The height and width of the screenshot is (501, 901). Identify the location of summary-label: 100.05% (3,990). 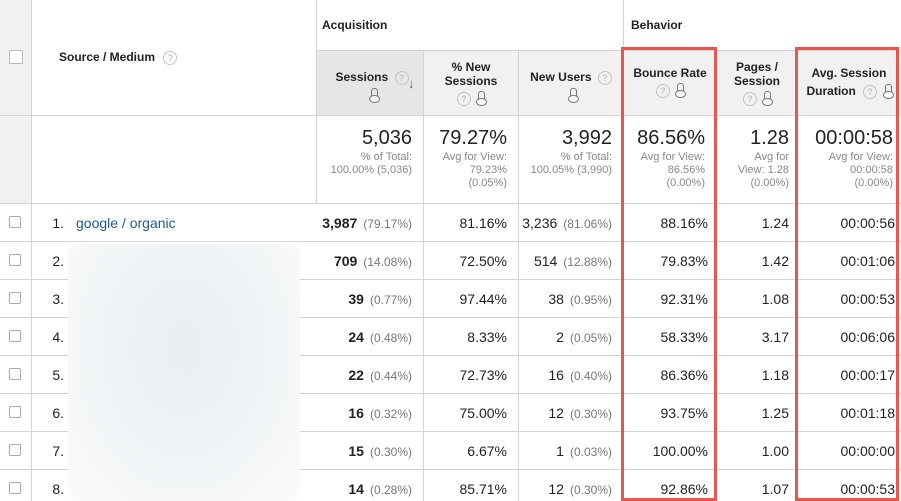
(571, 170).